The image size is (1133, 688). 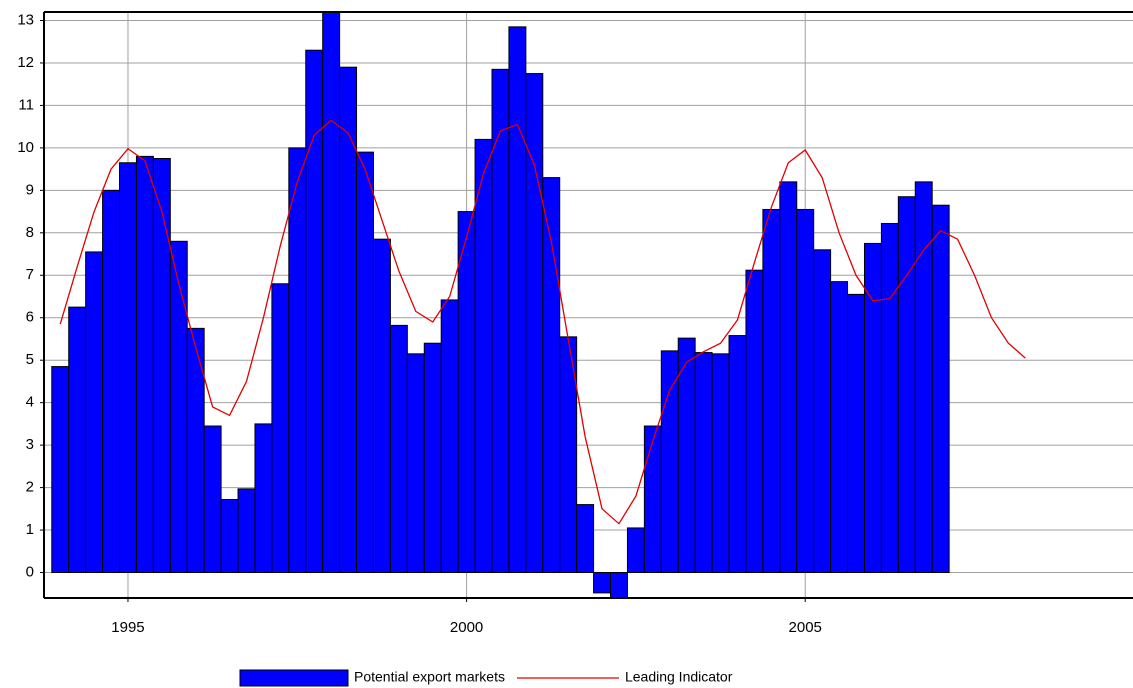 I want to click on legend-label: Potential export markets, so click(x=429, y=677).